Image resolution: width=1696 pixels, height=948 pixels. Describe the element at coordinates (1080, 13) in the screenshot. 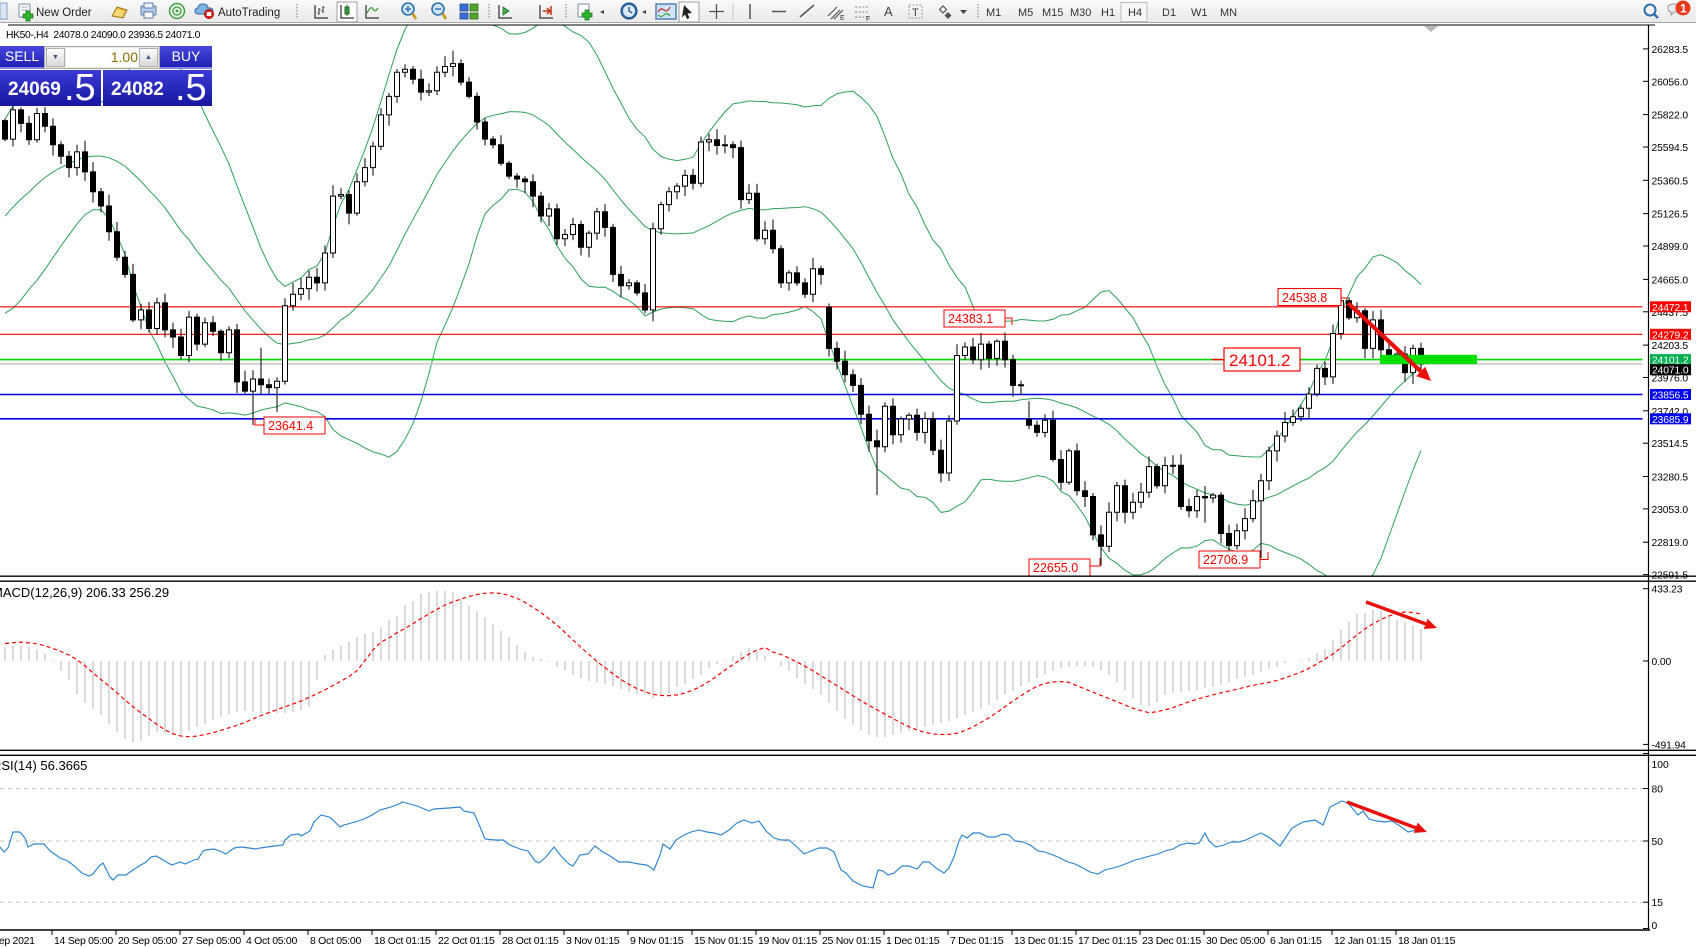

I see `svg-text: M30` at that location.